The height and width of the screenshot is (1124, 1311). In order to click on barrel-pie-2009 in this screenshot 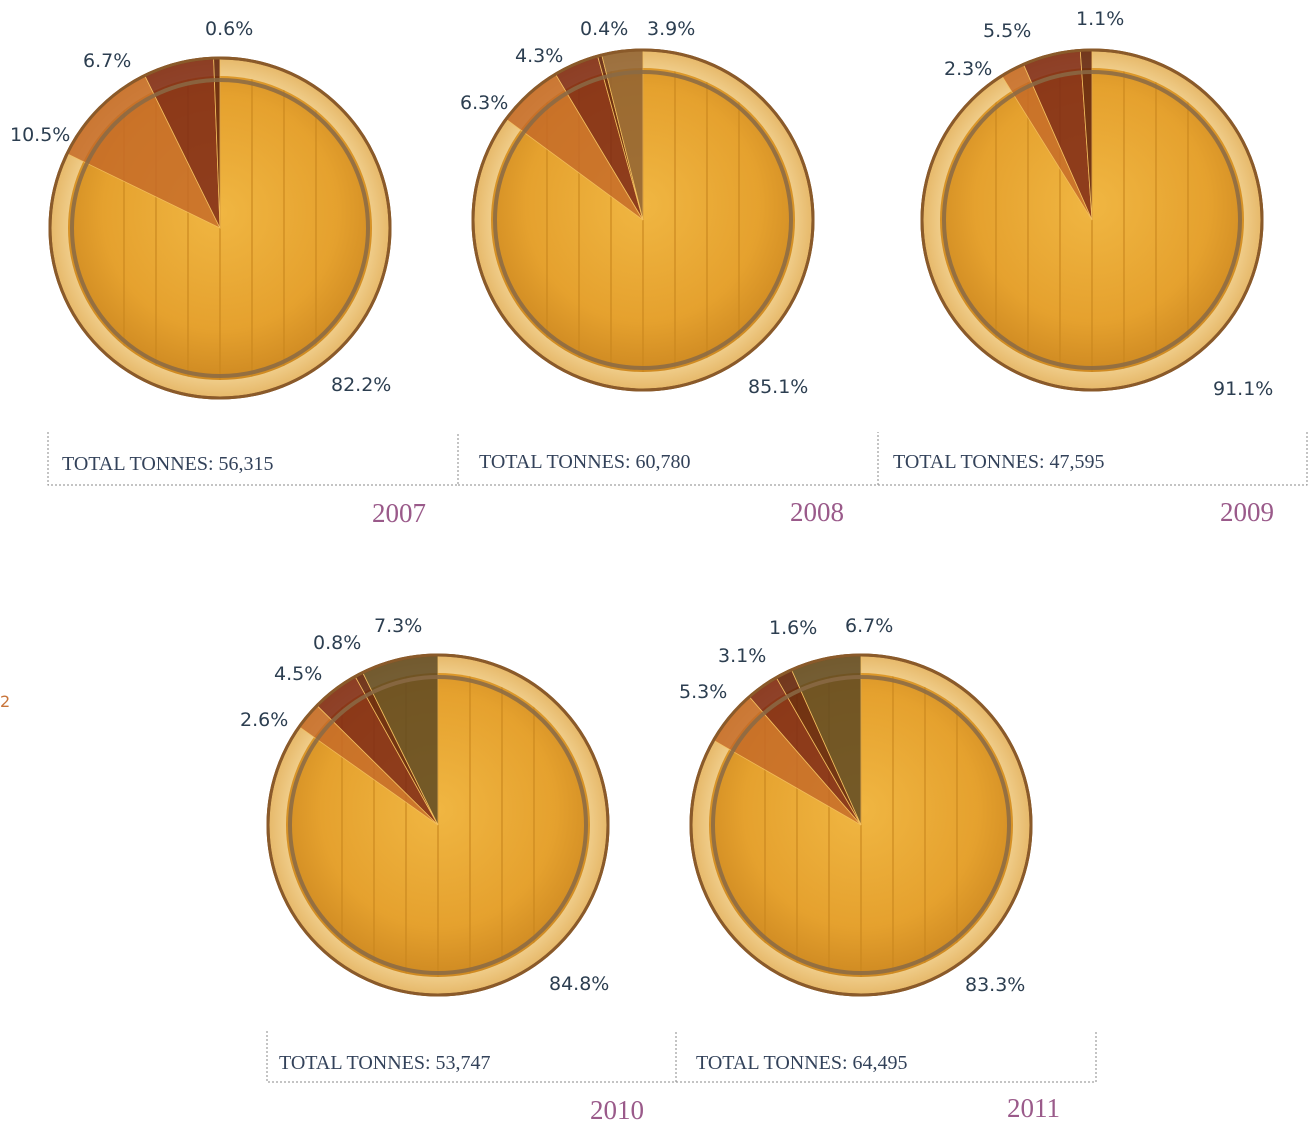, I will do `click(1092, 220)`.